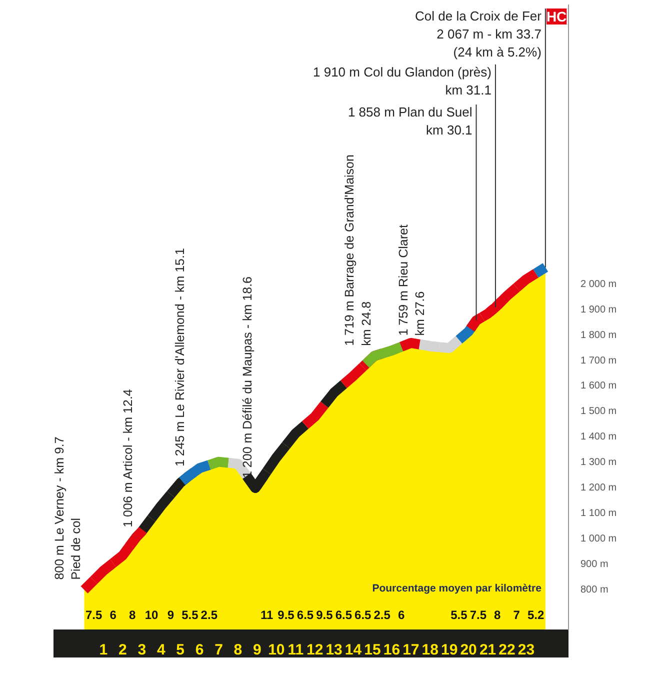 Image resolution: width=670 pixels, height=690 pixels. Describe the element at coordinates (430, 650) in the screenshot. I see `x-tick-label: 18` at that location.